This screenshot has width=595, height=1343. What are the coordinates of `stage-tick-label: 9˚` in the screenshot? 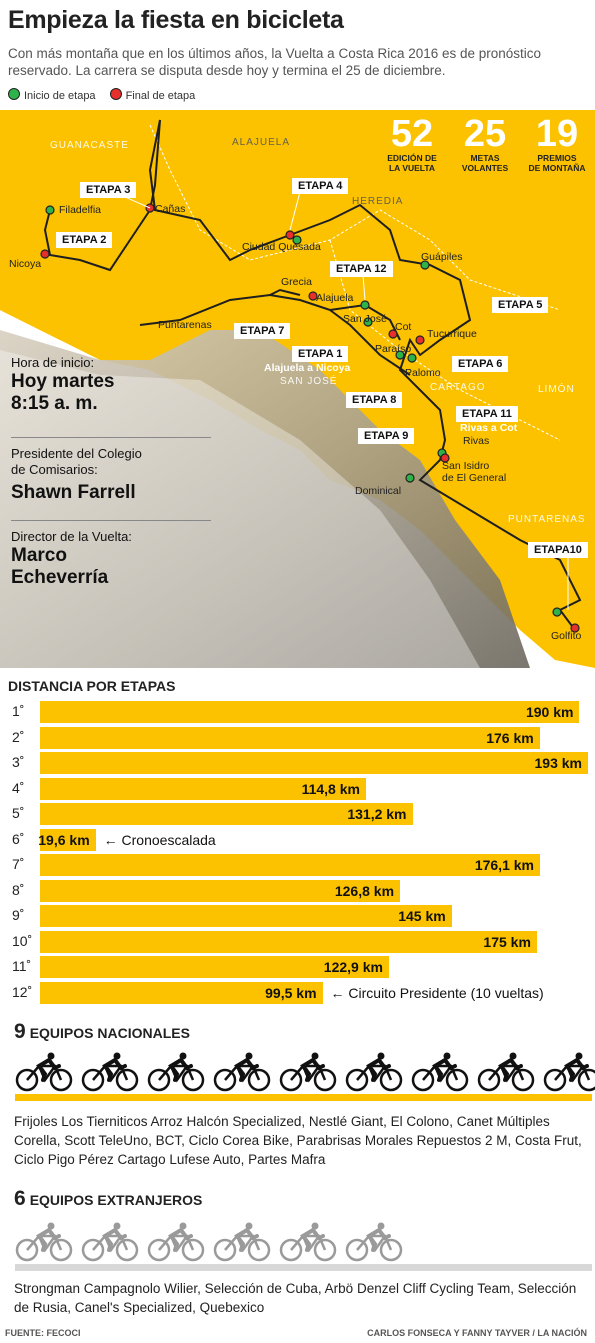 It's located at (18, 915).